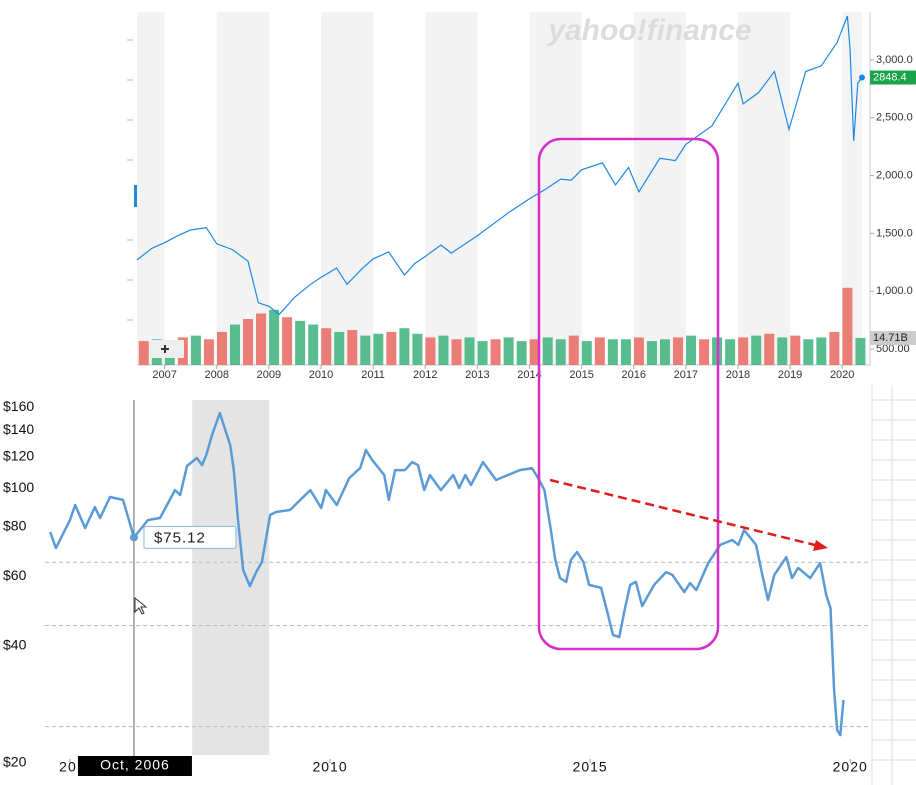 This screenshot has height=785, width=916. I want to click on y-tick-label: 2,000.0, so click(894, 176).